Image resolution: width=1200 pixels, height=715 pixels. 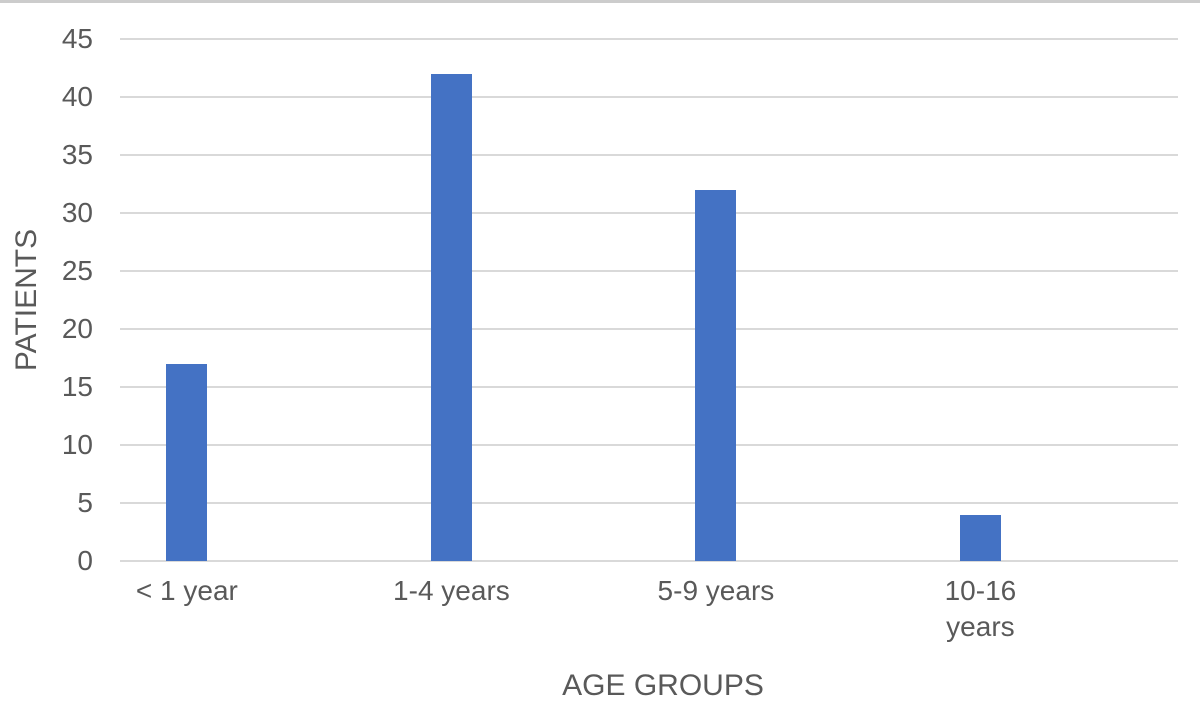 I want to click on y-tick-label: 40, so click(x=77, y=96).